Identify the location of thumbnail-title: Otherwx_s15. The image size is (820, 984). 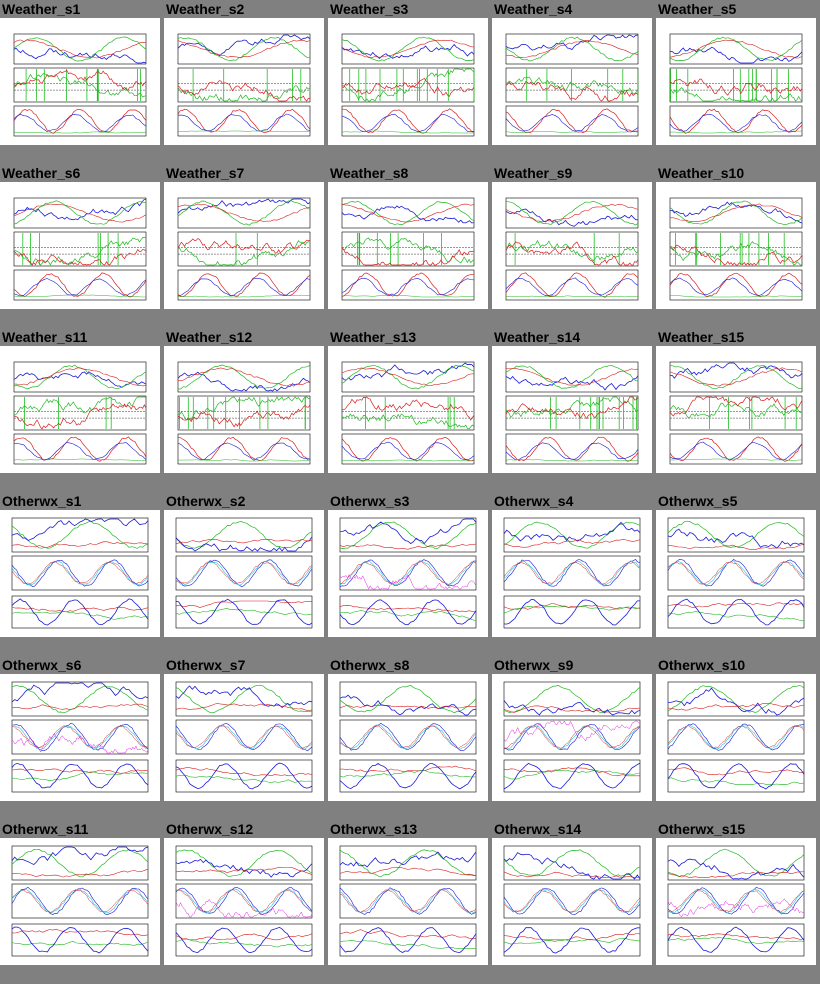
(702, 829).